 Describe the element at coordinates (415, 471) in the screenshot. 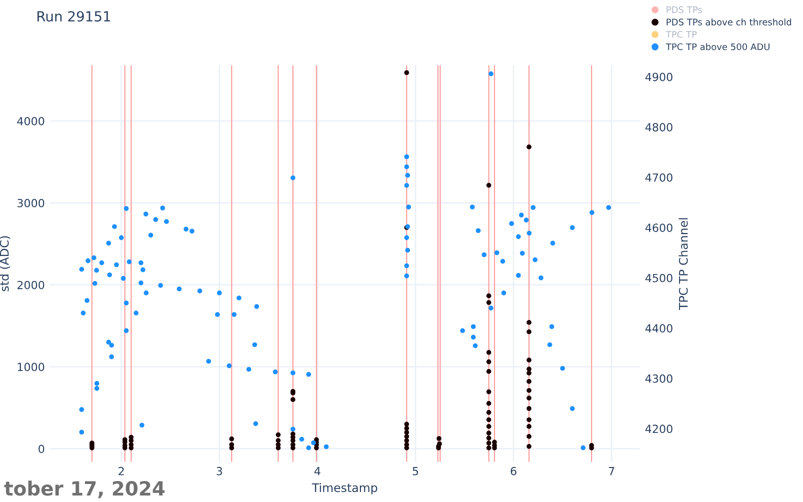

I see `x-tick-label: 5` at that location.